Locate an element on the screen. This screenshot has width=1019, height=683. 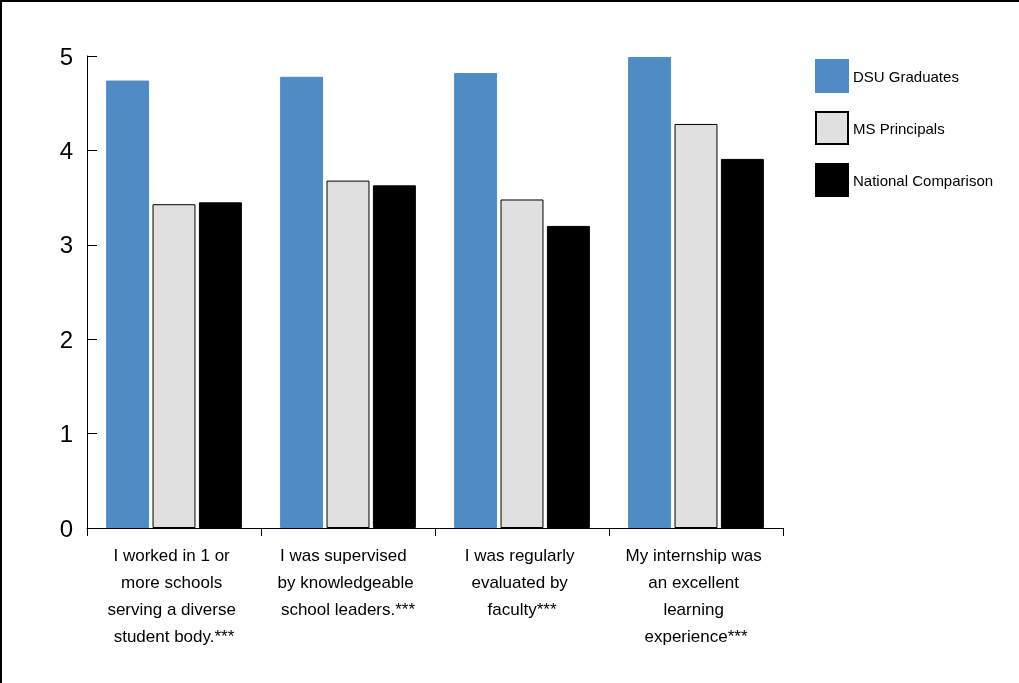
y-tick-label: 2 is located at coordinates (66, 339).